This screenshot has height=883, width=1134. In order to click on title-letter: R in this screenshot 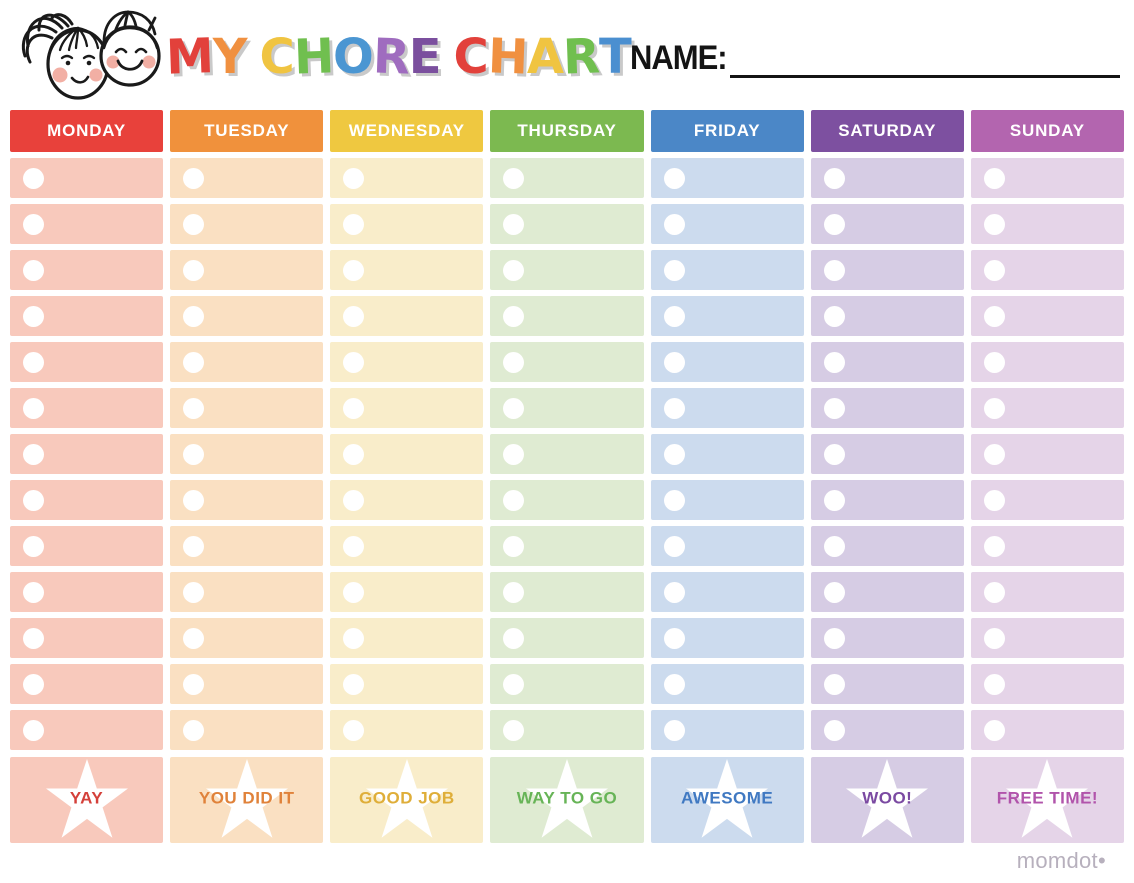, I will do `click(581, 57)`.